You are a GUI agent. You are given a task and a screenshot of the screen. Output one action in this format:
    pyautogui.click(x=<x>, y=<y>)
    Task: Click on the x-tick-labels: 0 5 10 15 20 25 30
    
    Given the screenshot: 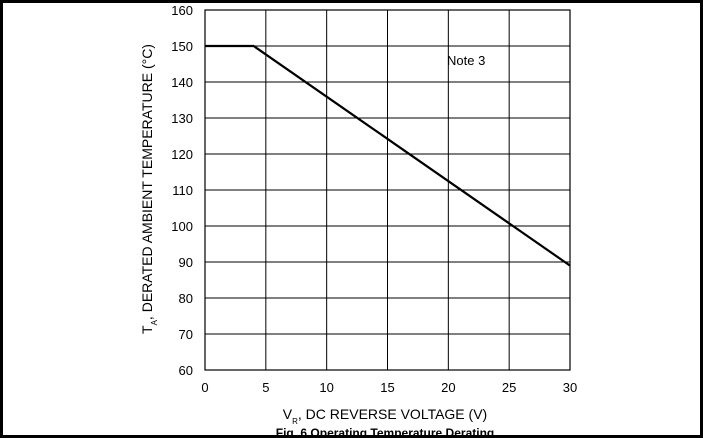 What is the action you would take?
    pyautogui.click(x=389, y=387)
    